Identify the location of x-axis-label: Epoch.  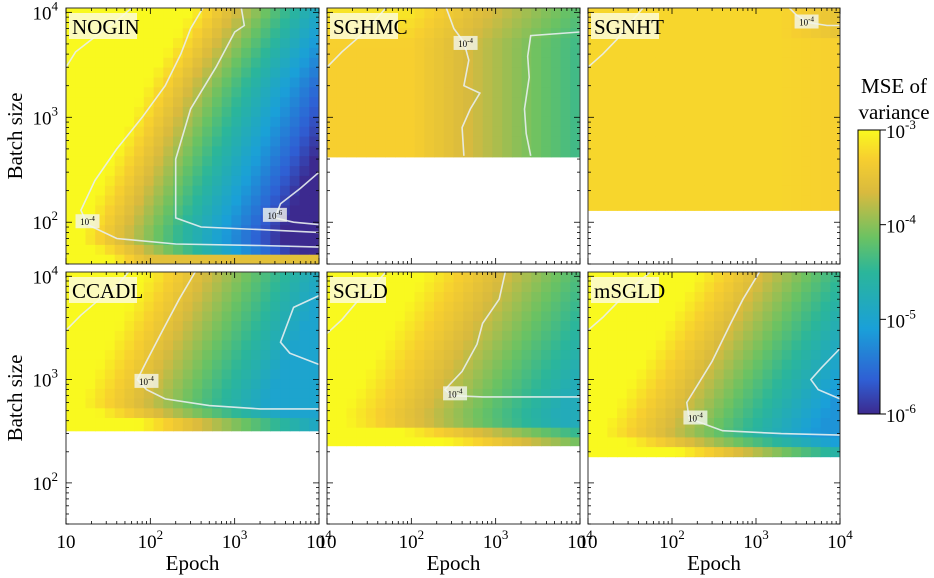
(193, 563).